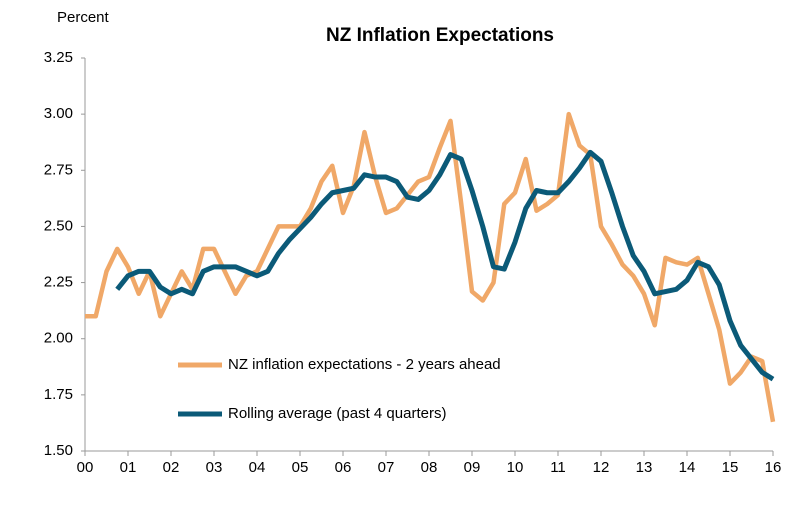  I want to click on y-tick-label: 3.00, so click(58, 113).